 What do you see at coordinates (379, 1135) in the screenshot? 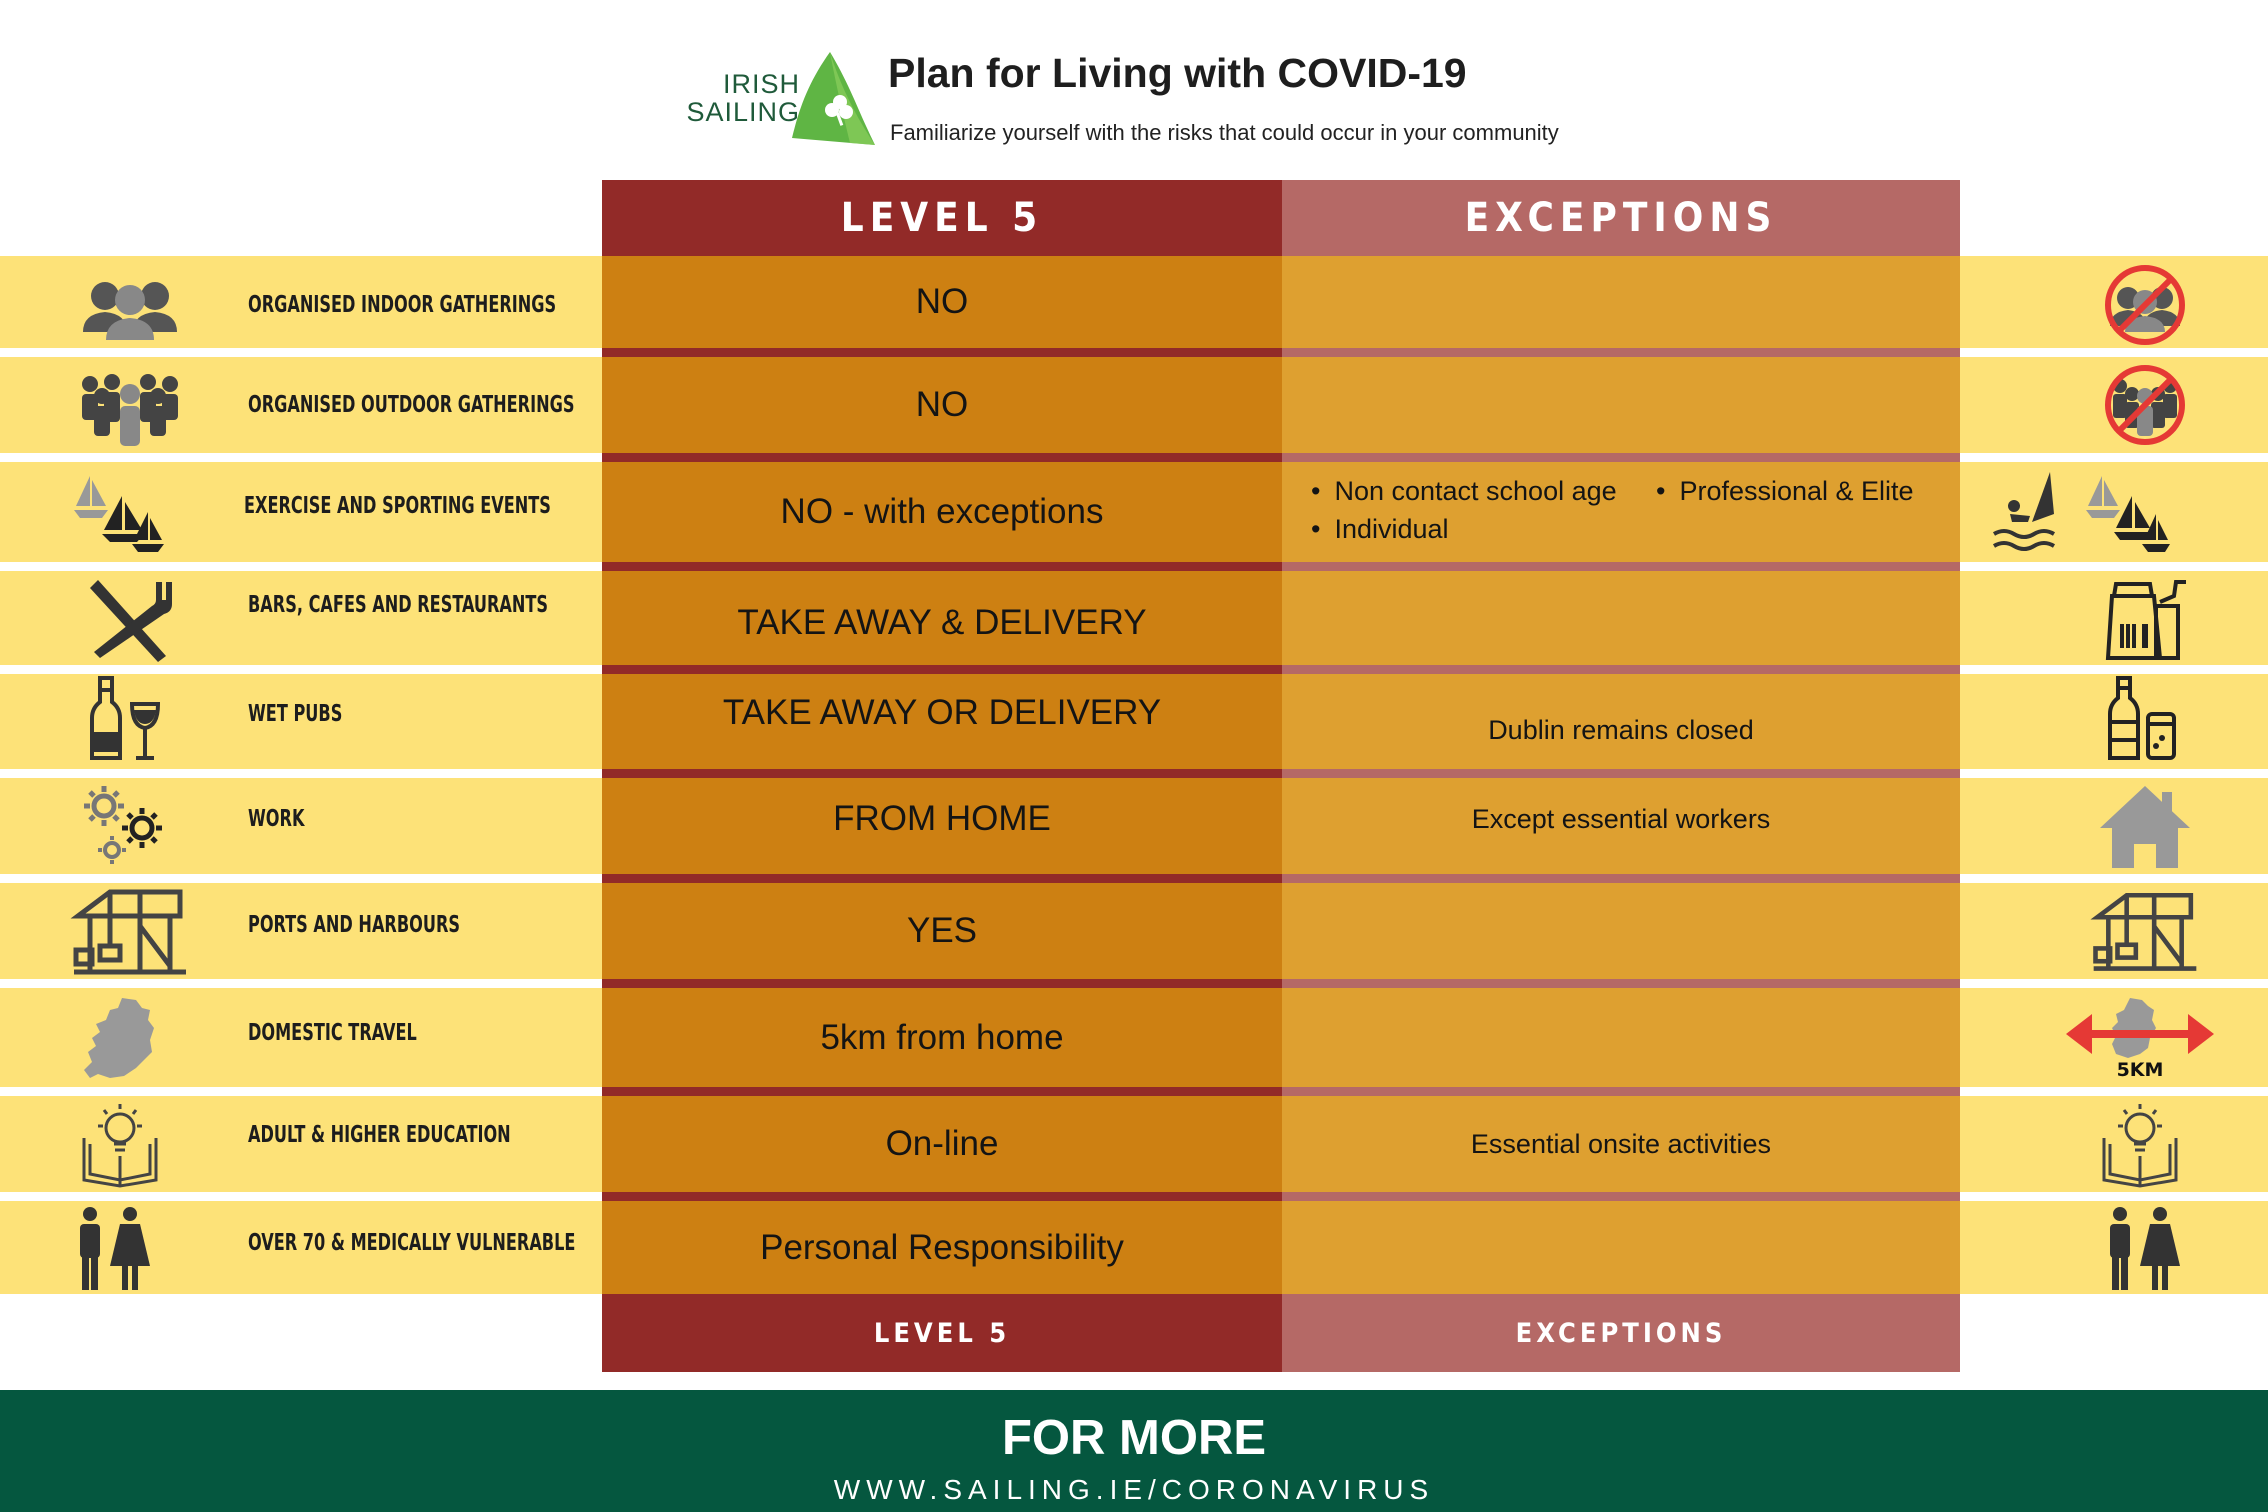
I see `category-label: ADULT & HIGHER EDUCATION` at bounding box center [379, 1135].